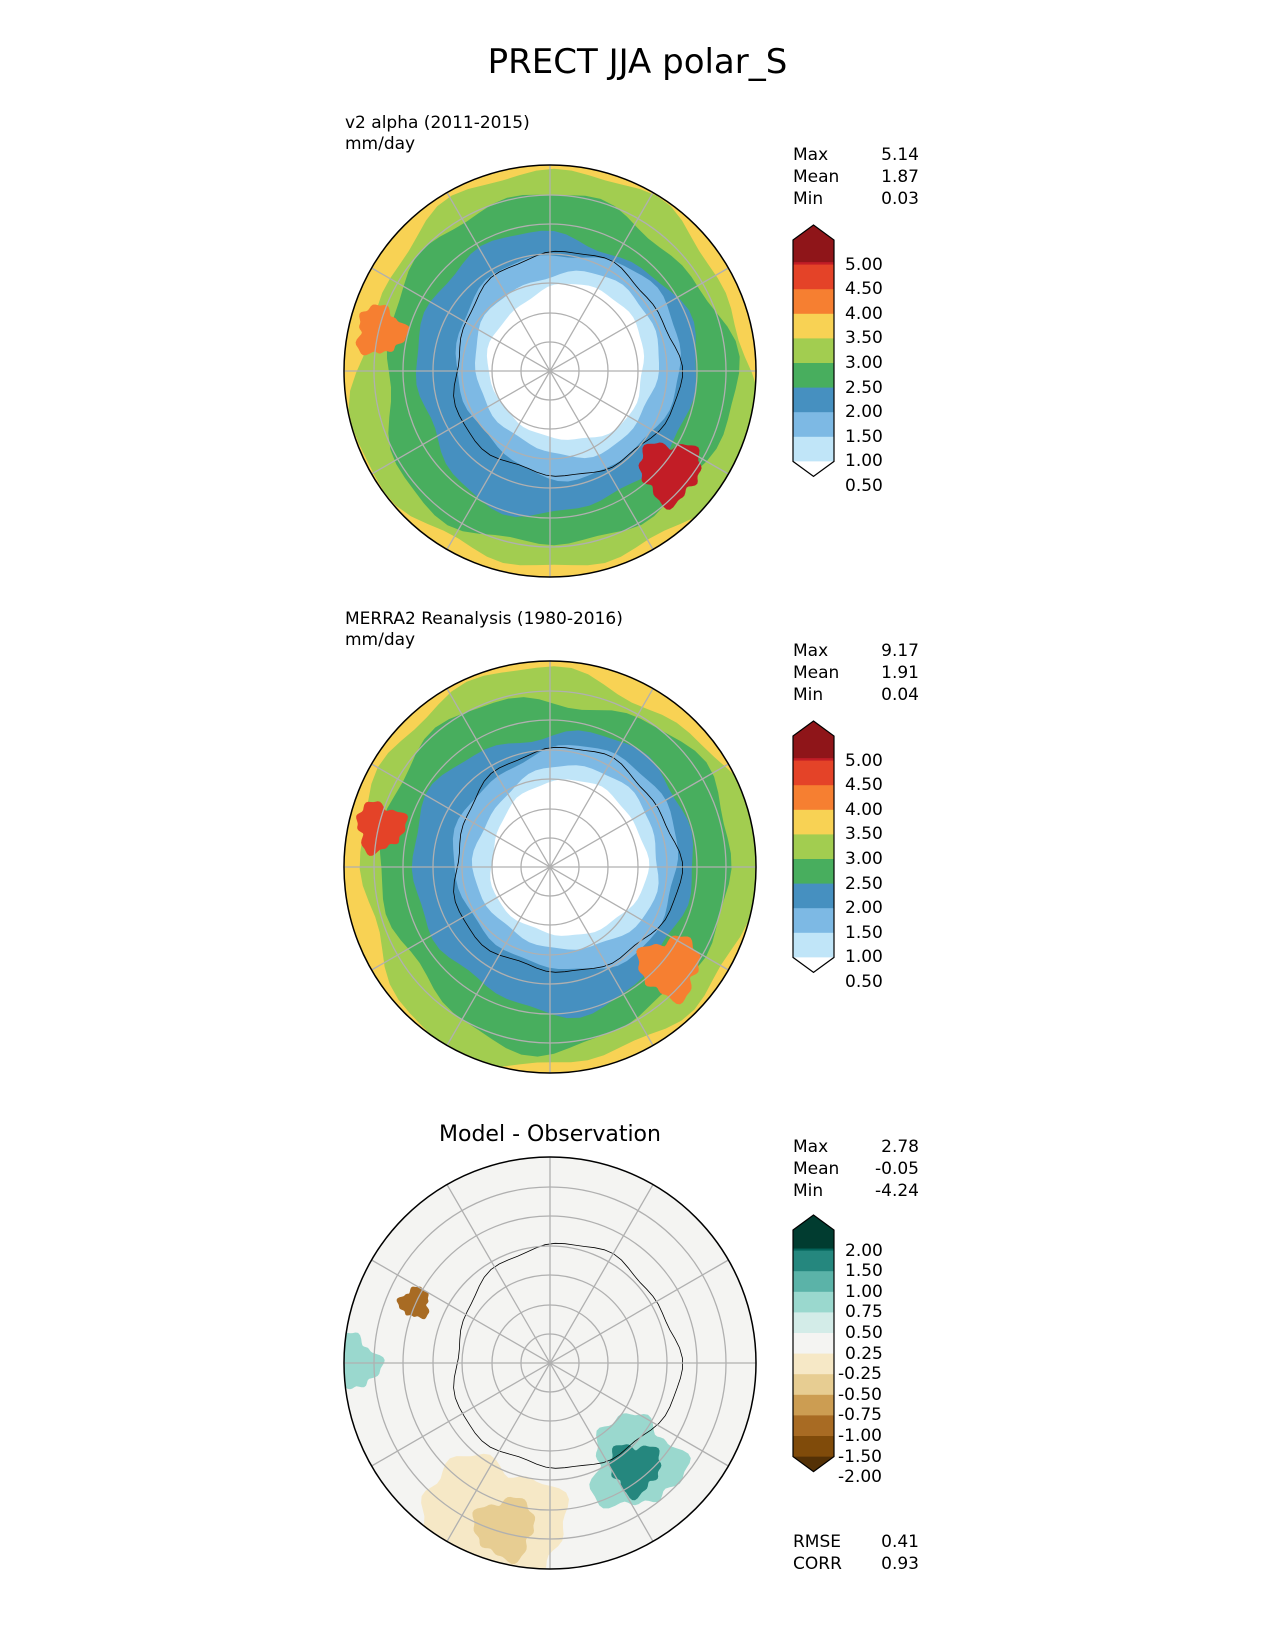 The image size is (1275, 1650). What do you see at coordinates (860, 1394) in the screenshot?
I see `colorbar-tick-label: -0.50` at bounding box center [860, 1394].